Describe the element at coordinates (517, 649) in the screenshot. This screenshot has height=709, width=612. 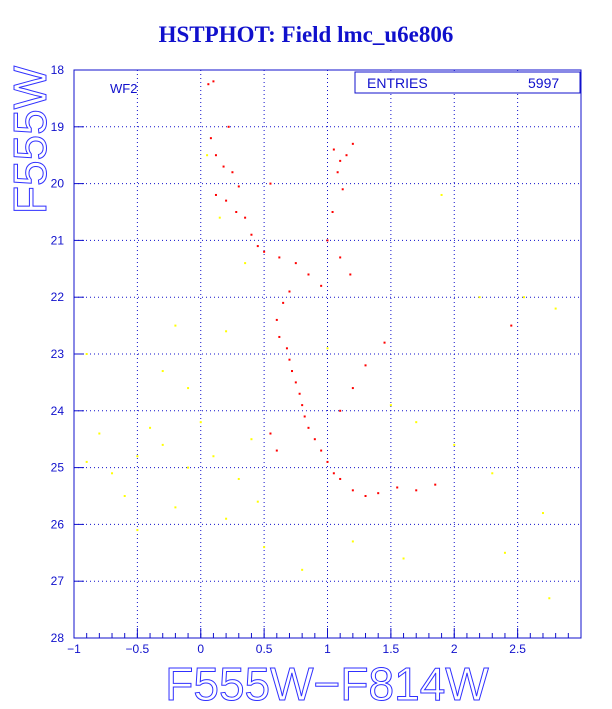
I see `x-tick-label: 2.5` at that location.